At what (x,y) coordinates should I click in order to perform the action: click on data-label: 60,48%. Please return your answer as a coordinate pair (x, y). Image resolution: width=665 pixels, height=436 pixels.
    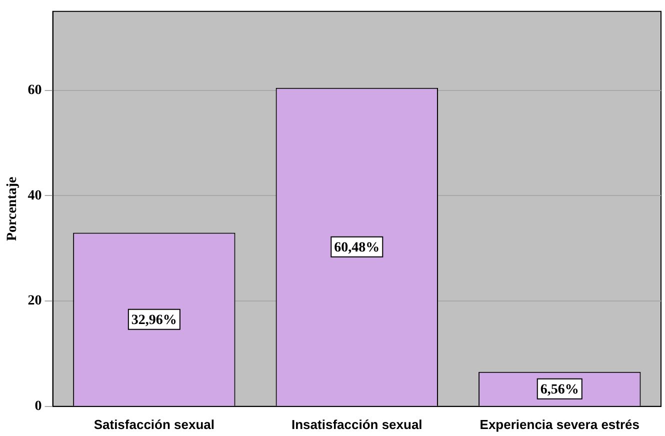
    Looking at the image, I should click on (357, 248).